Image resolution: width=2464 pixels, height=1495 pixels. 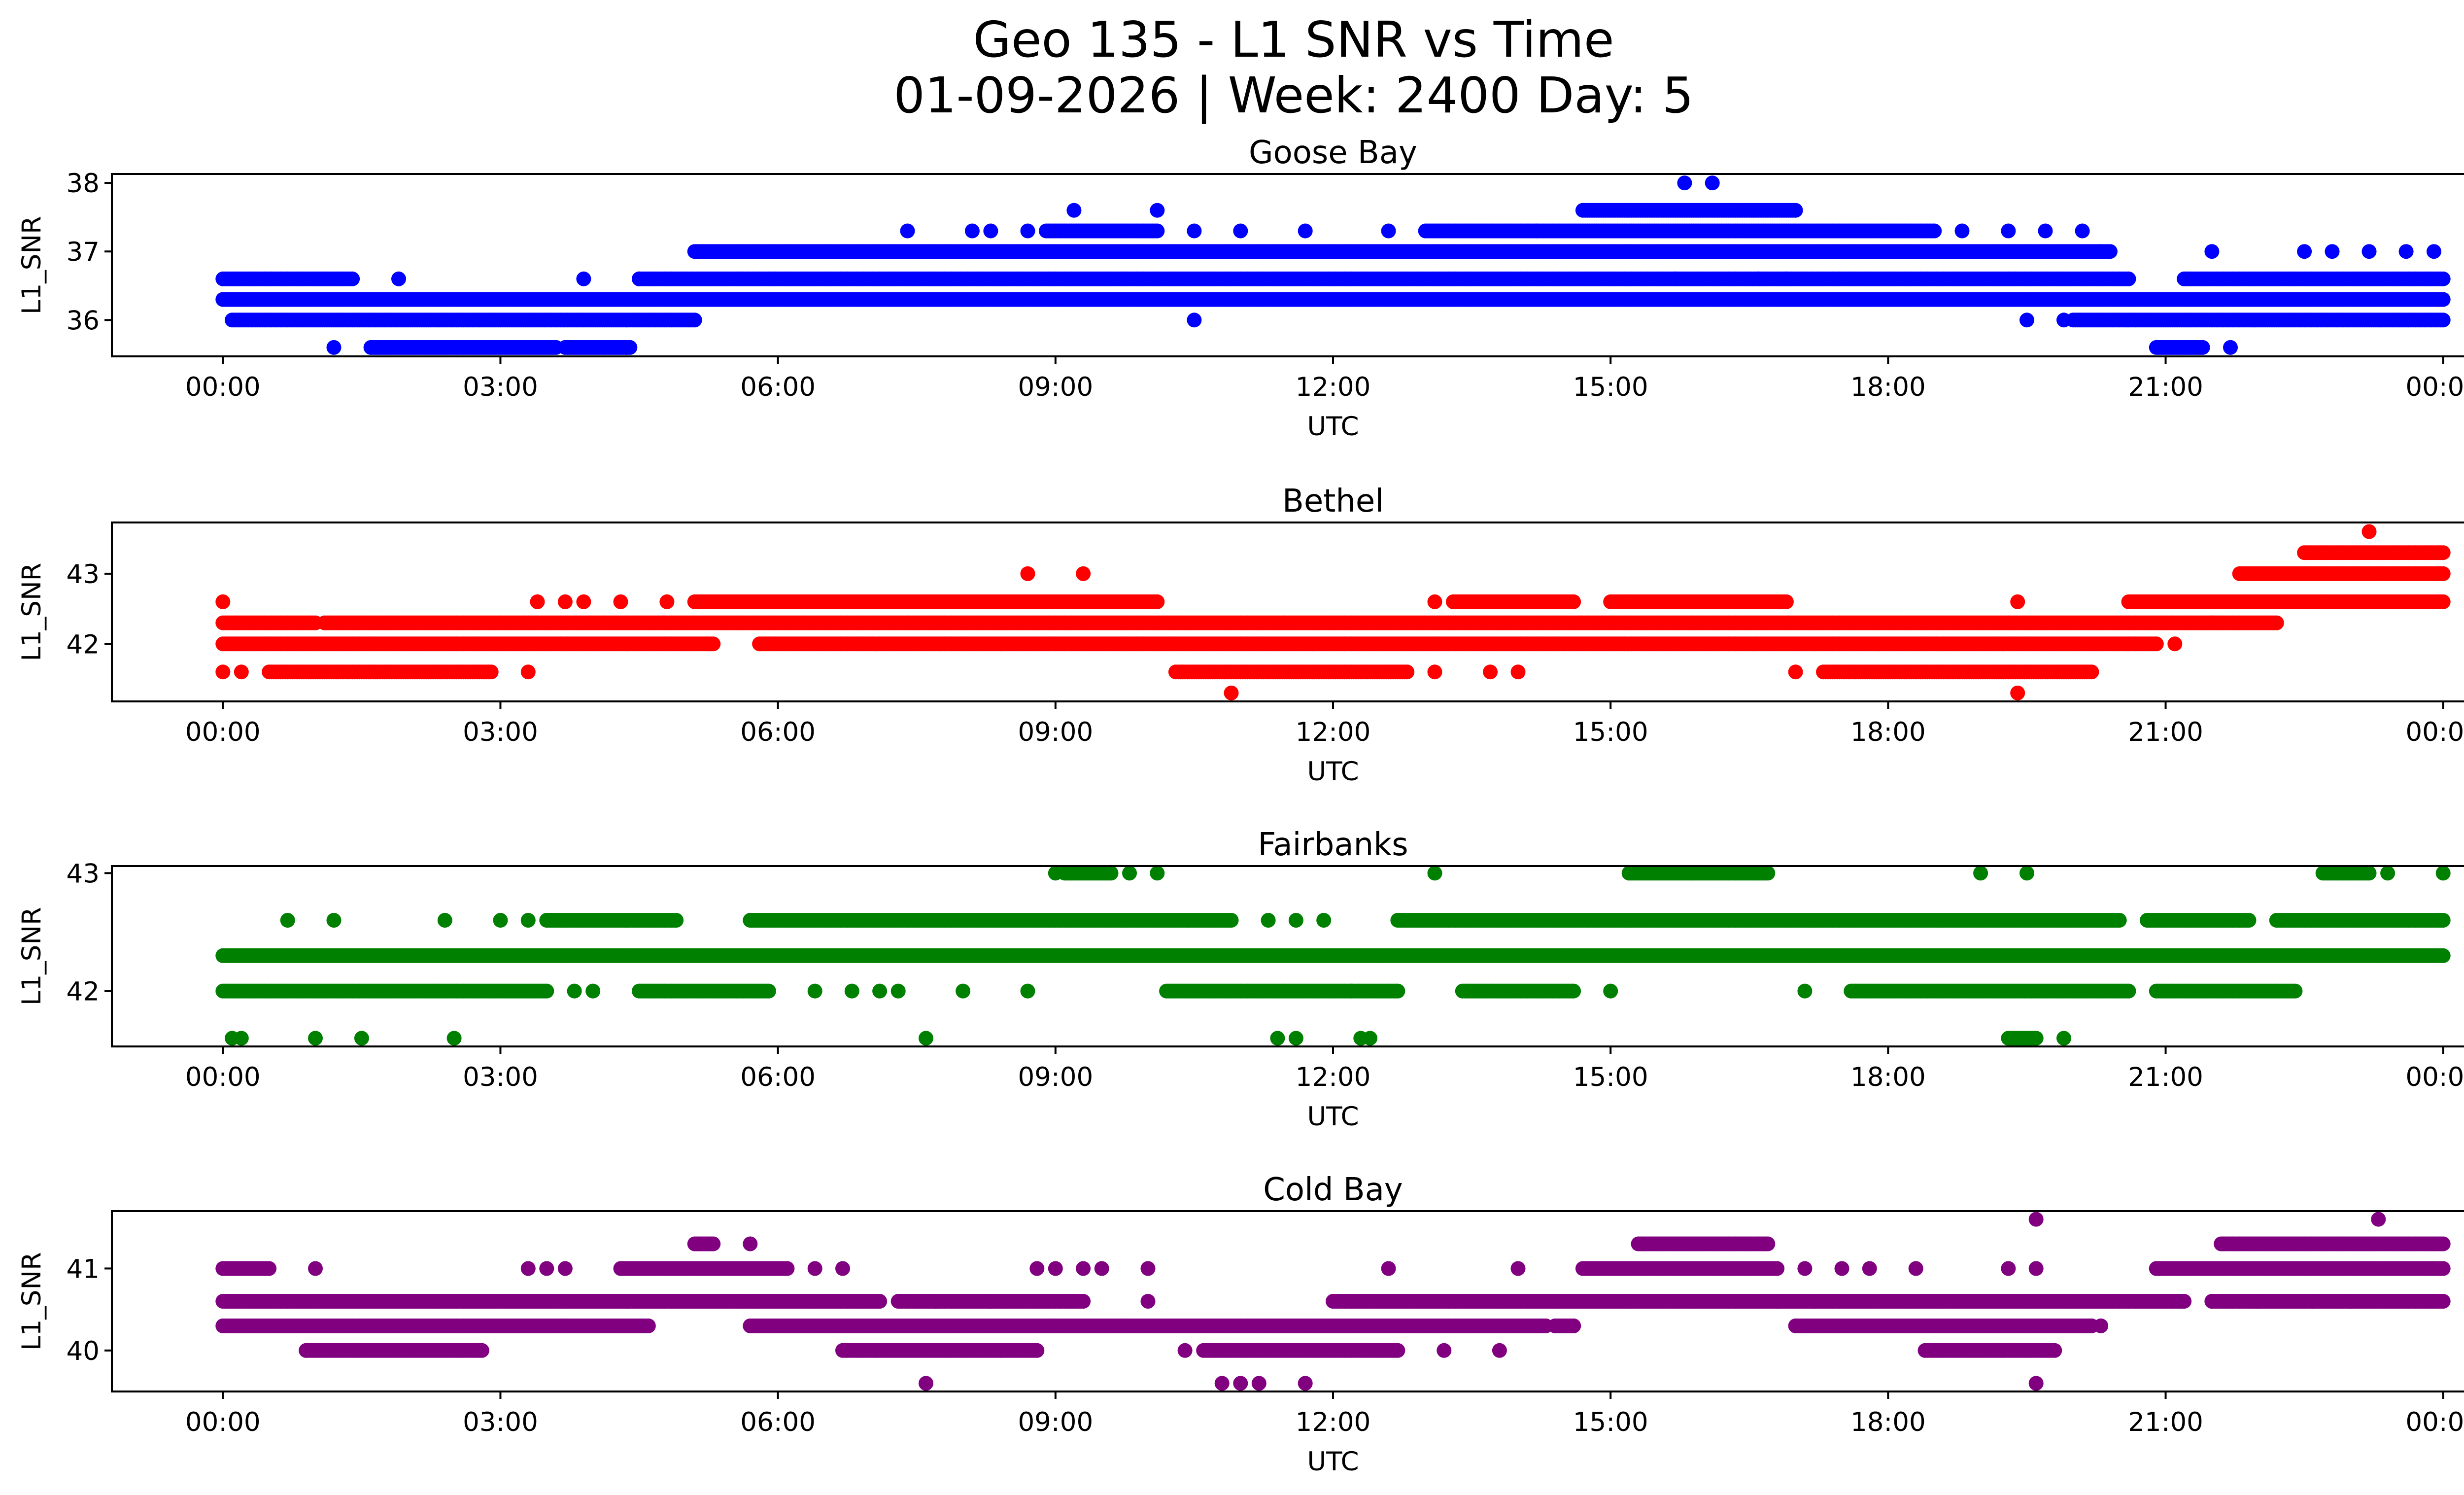 What do you see at coordinates (83, 321) in the screenshot?
I see `y-tick-label: 36` at bounding box center [83, 321].